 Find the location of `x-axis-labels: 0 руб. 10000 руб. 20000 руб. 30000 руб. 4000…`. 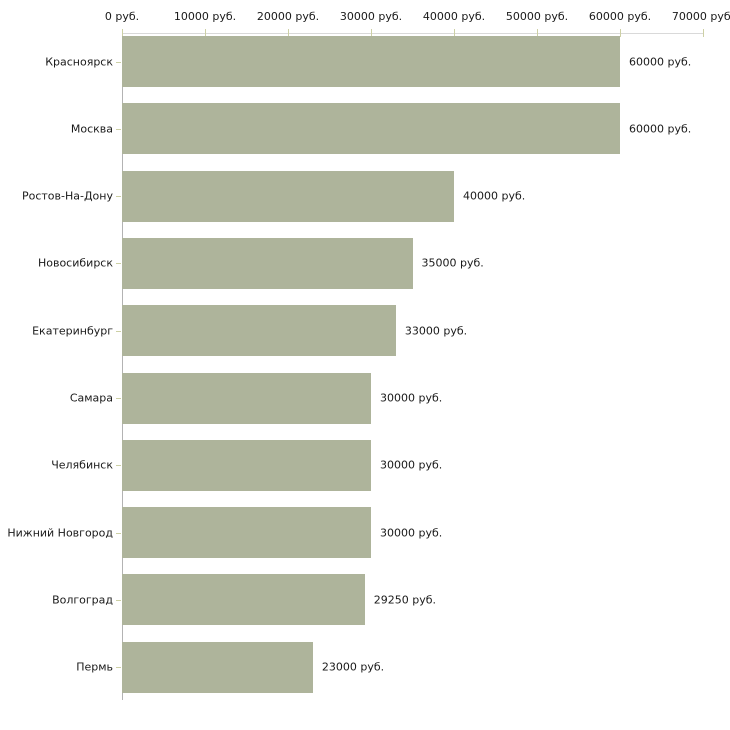

x-axis-labels: 0 руб. 10000 руб. 20000 руб. 30000 руб. 4000… is located at coordinates (417, 16).